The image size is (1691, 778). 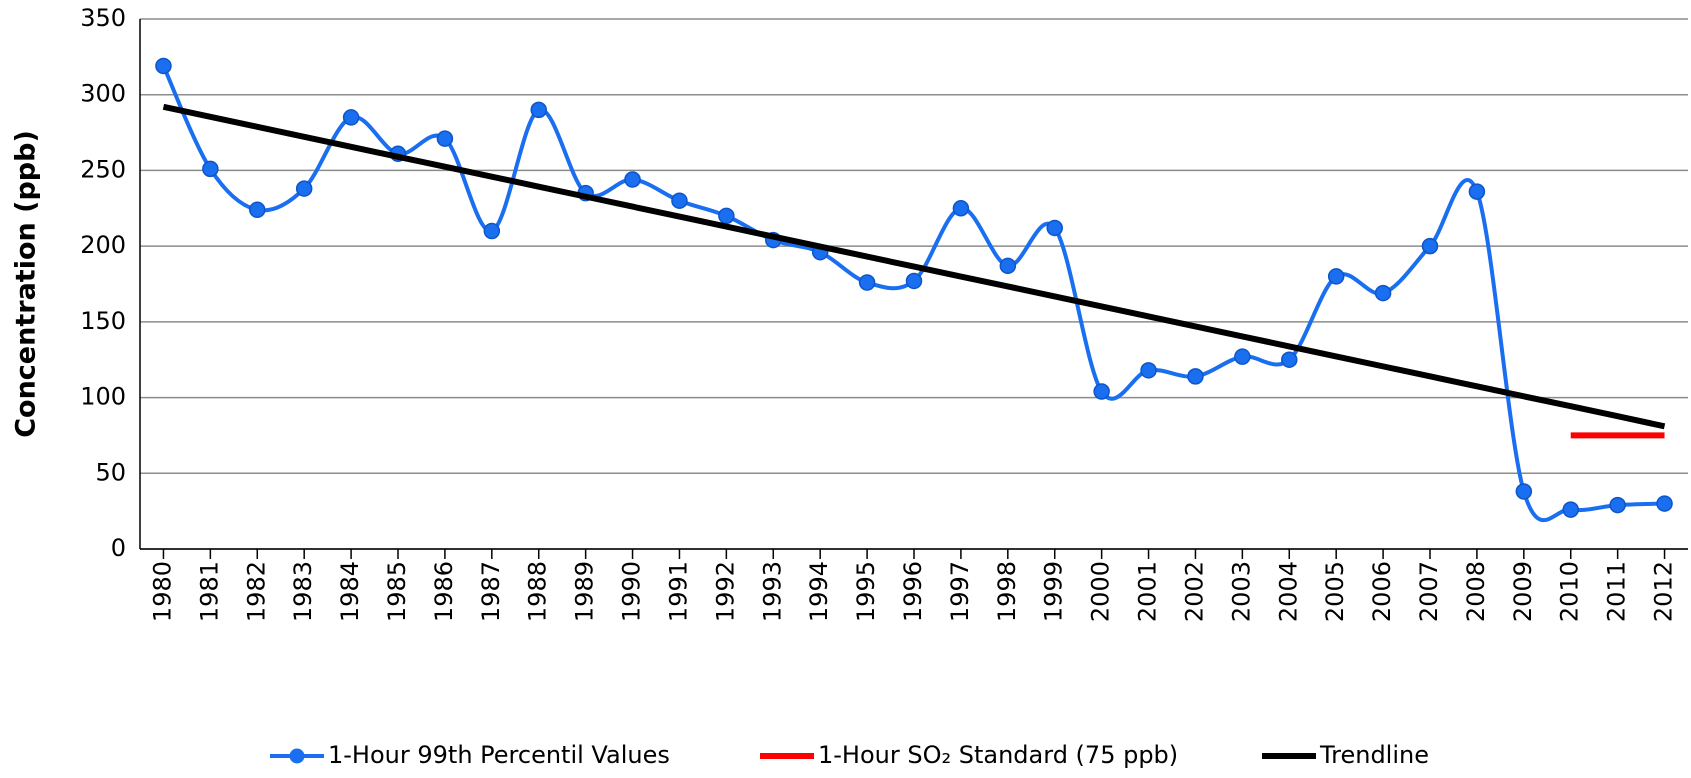 What do you see at coordinates (297, 756) in the screenshot?
I see `legend-marker` at bounding box center [297, 756].